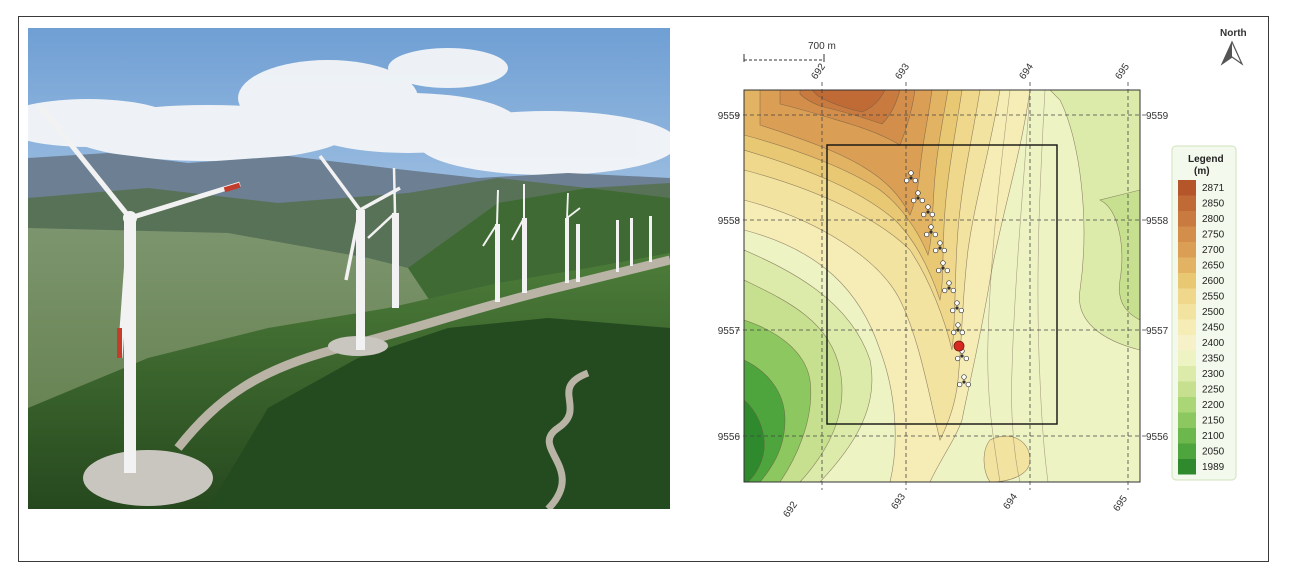  I want to click on legend-label: 2100, so click(1213, 436).